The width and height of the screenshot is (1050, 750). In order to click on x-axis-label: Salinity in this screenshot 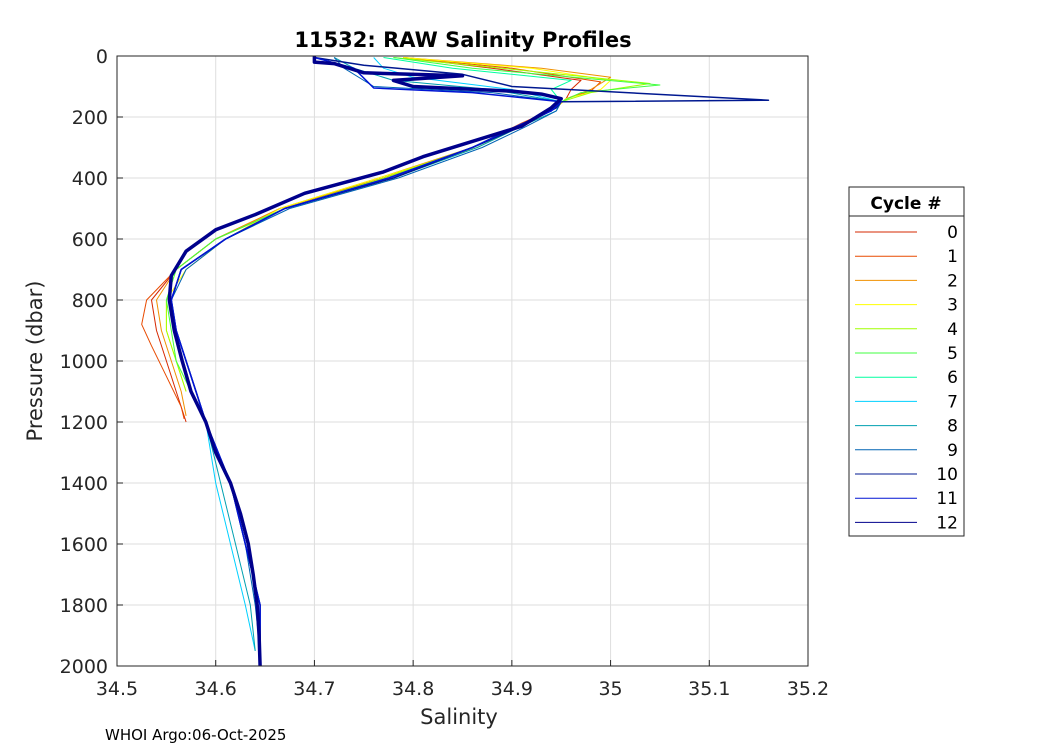, I will do `click(459, 717)`.